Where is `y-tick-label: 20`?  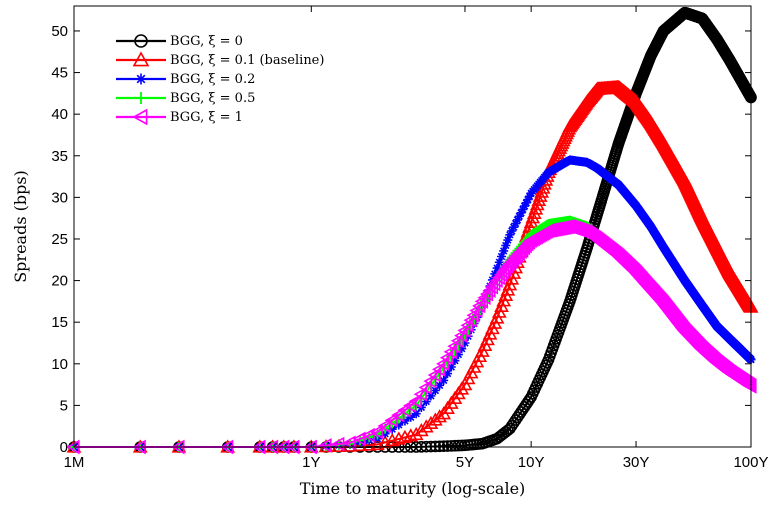 y-tick-label: 20 is located at coordinates (59, 281).